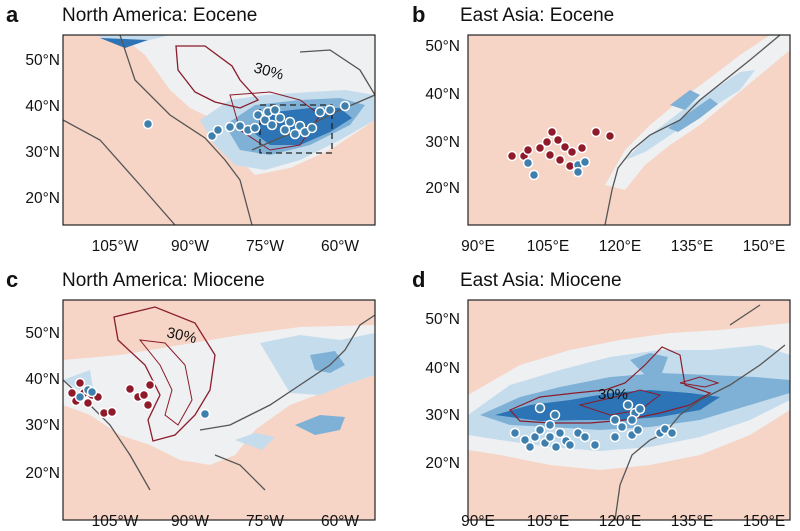 The image size is (800, 531). I want to click on lon-tick-label: 135°E, so click(692, 246).